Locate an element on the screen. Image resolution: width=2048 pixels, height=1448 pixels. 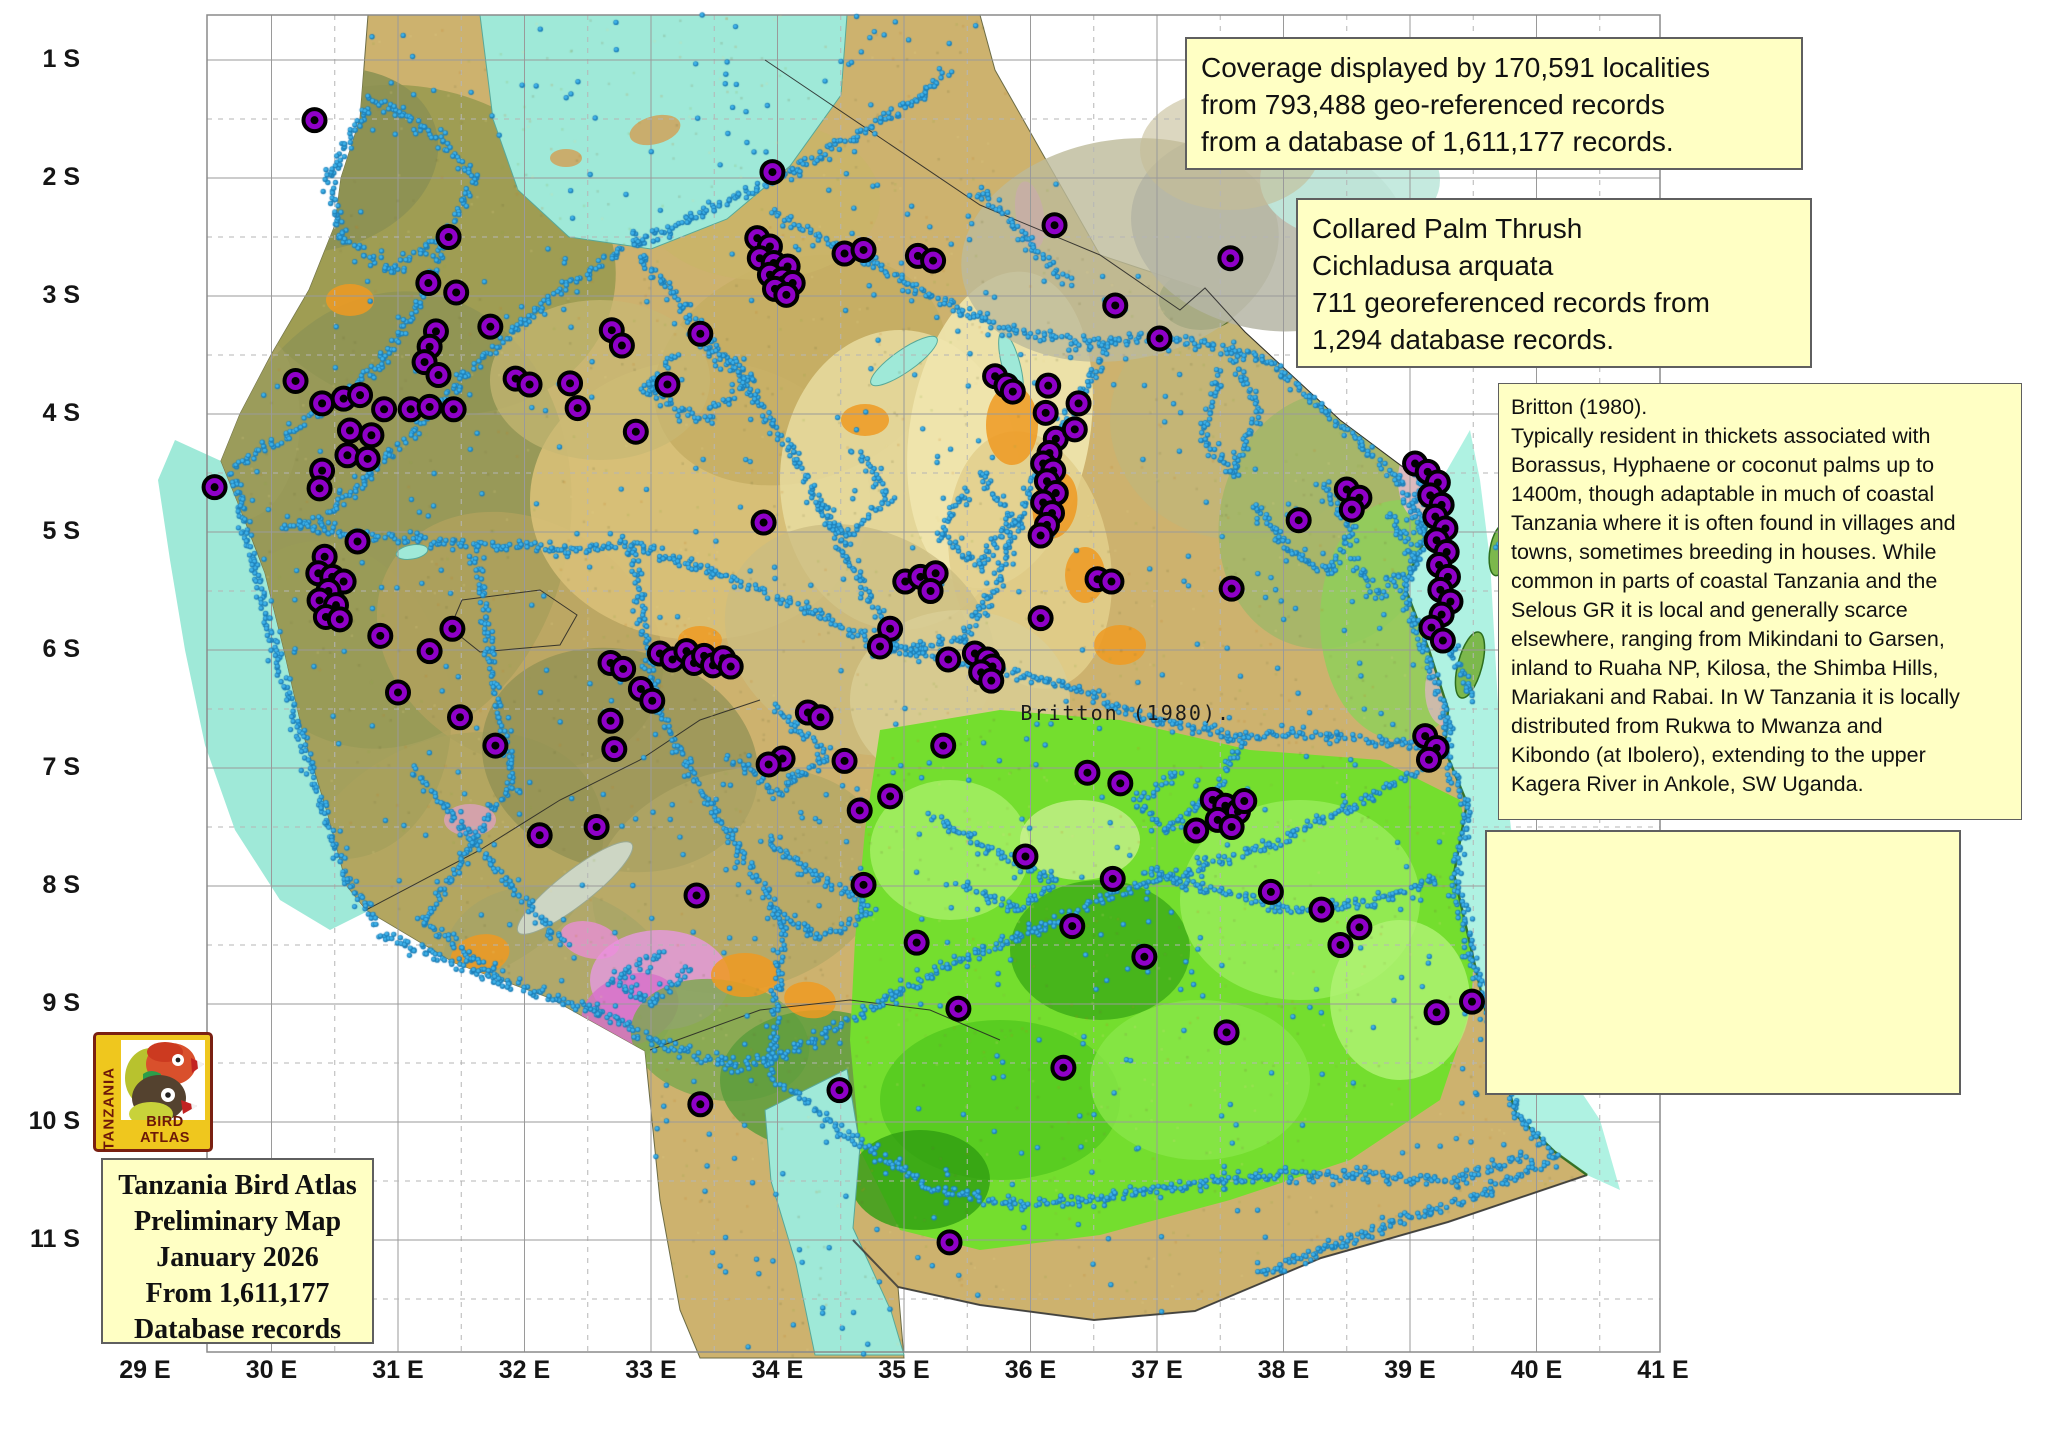
lon-tick-label: 34 E is located at coordinates (777, 1370).